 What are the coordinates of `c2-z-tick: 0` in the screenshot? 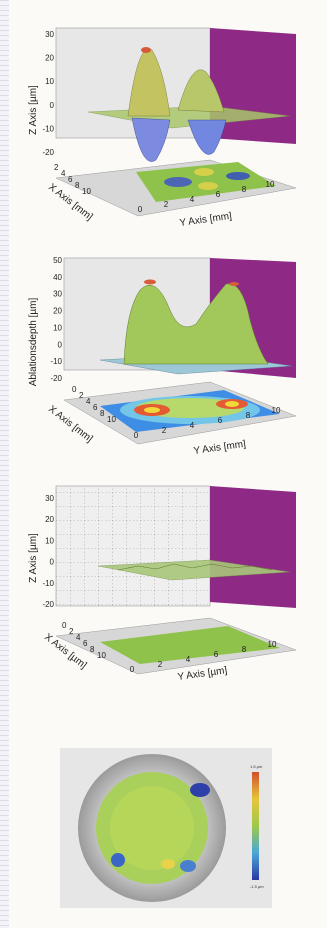 It's located at (60, 344).